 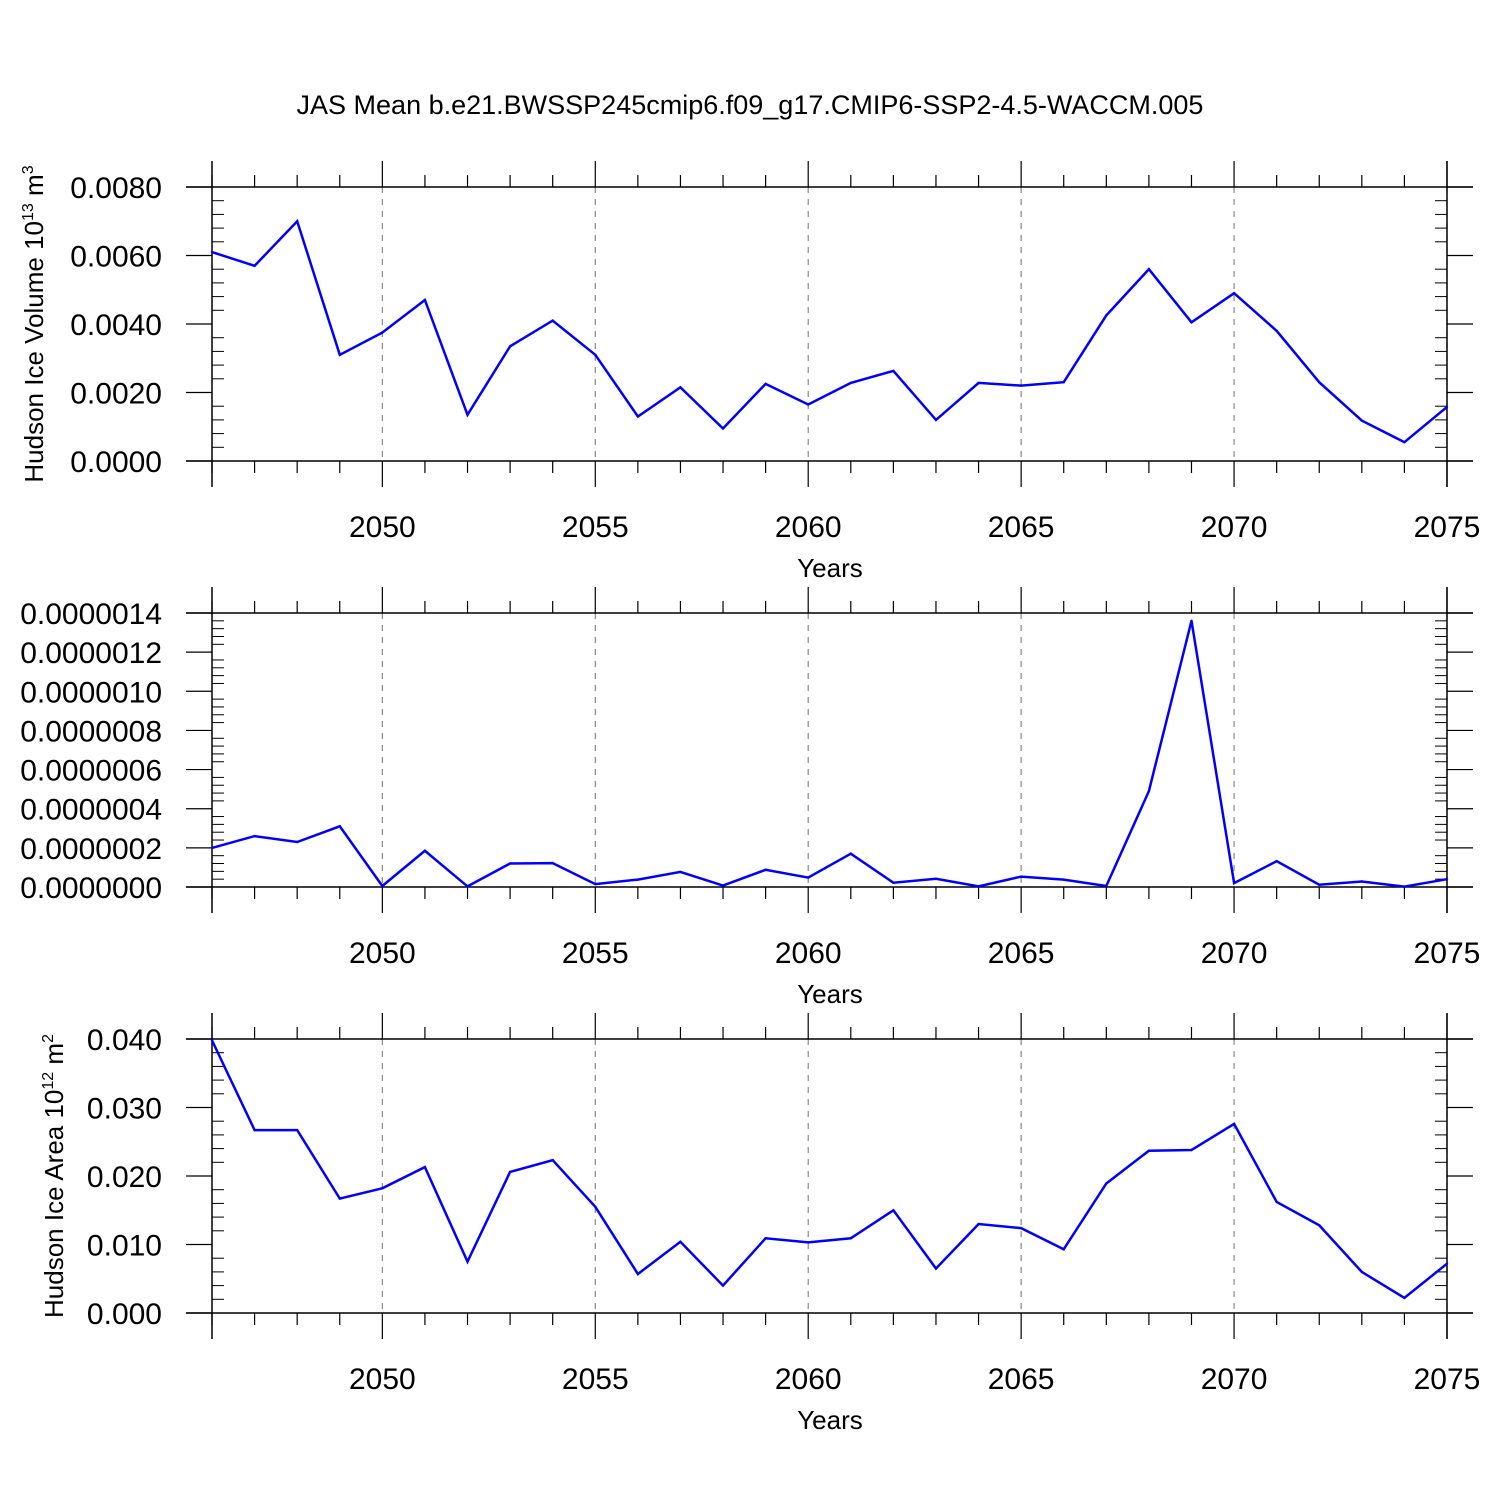 What do you see at coordinates (124, 1177) in the screenshot?
I see `y-tick-label: 0.020` at bounding box center [124, 1177].